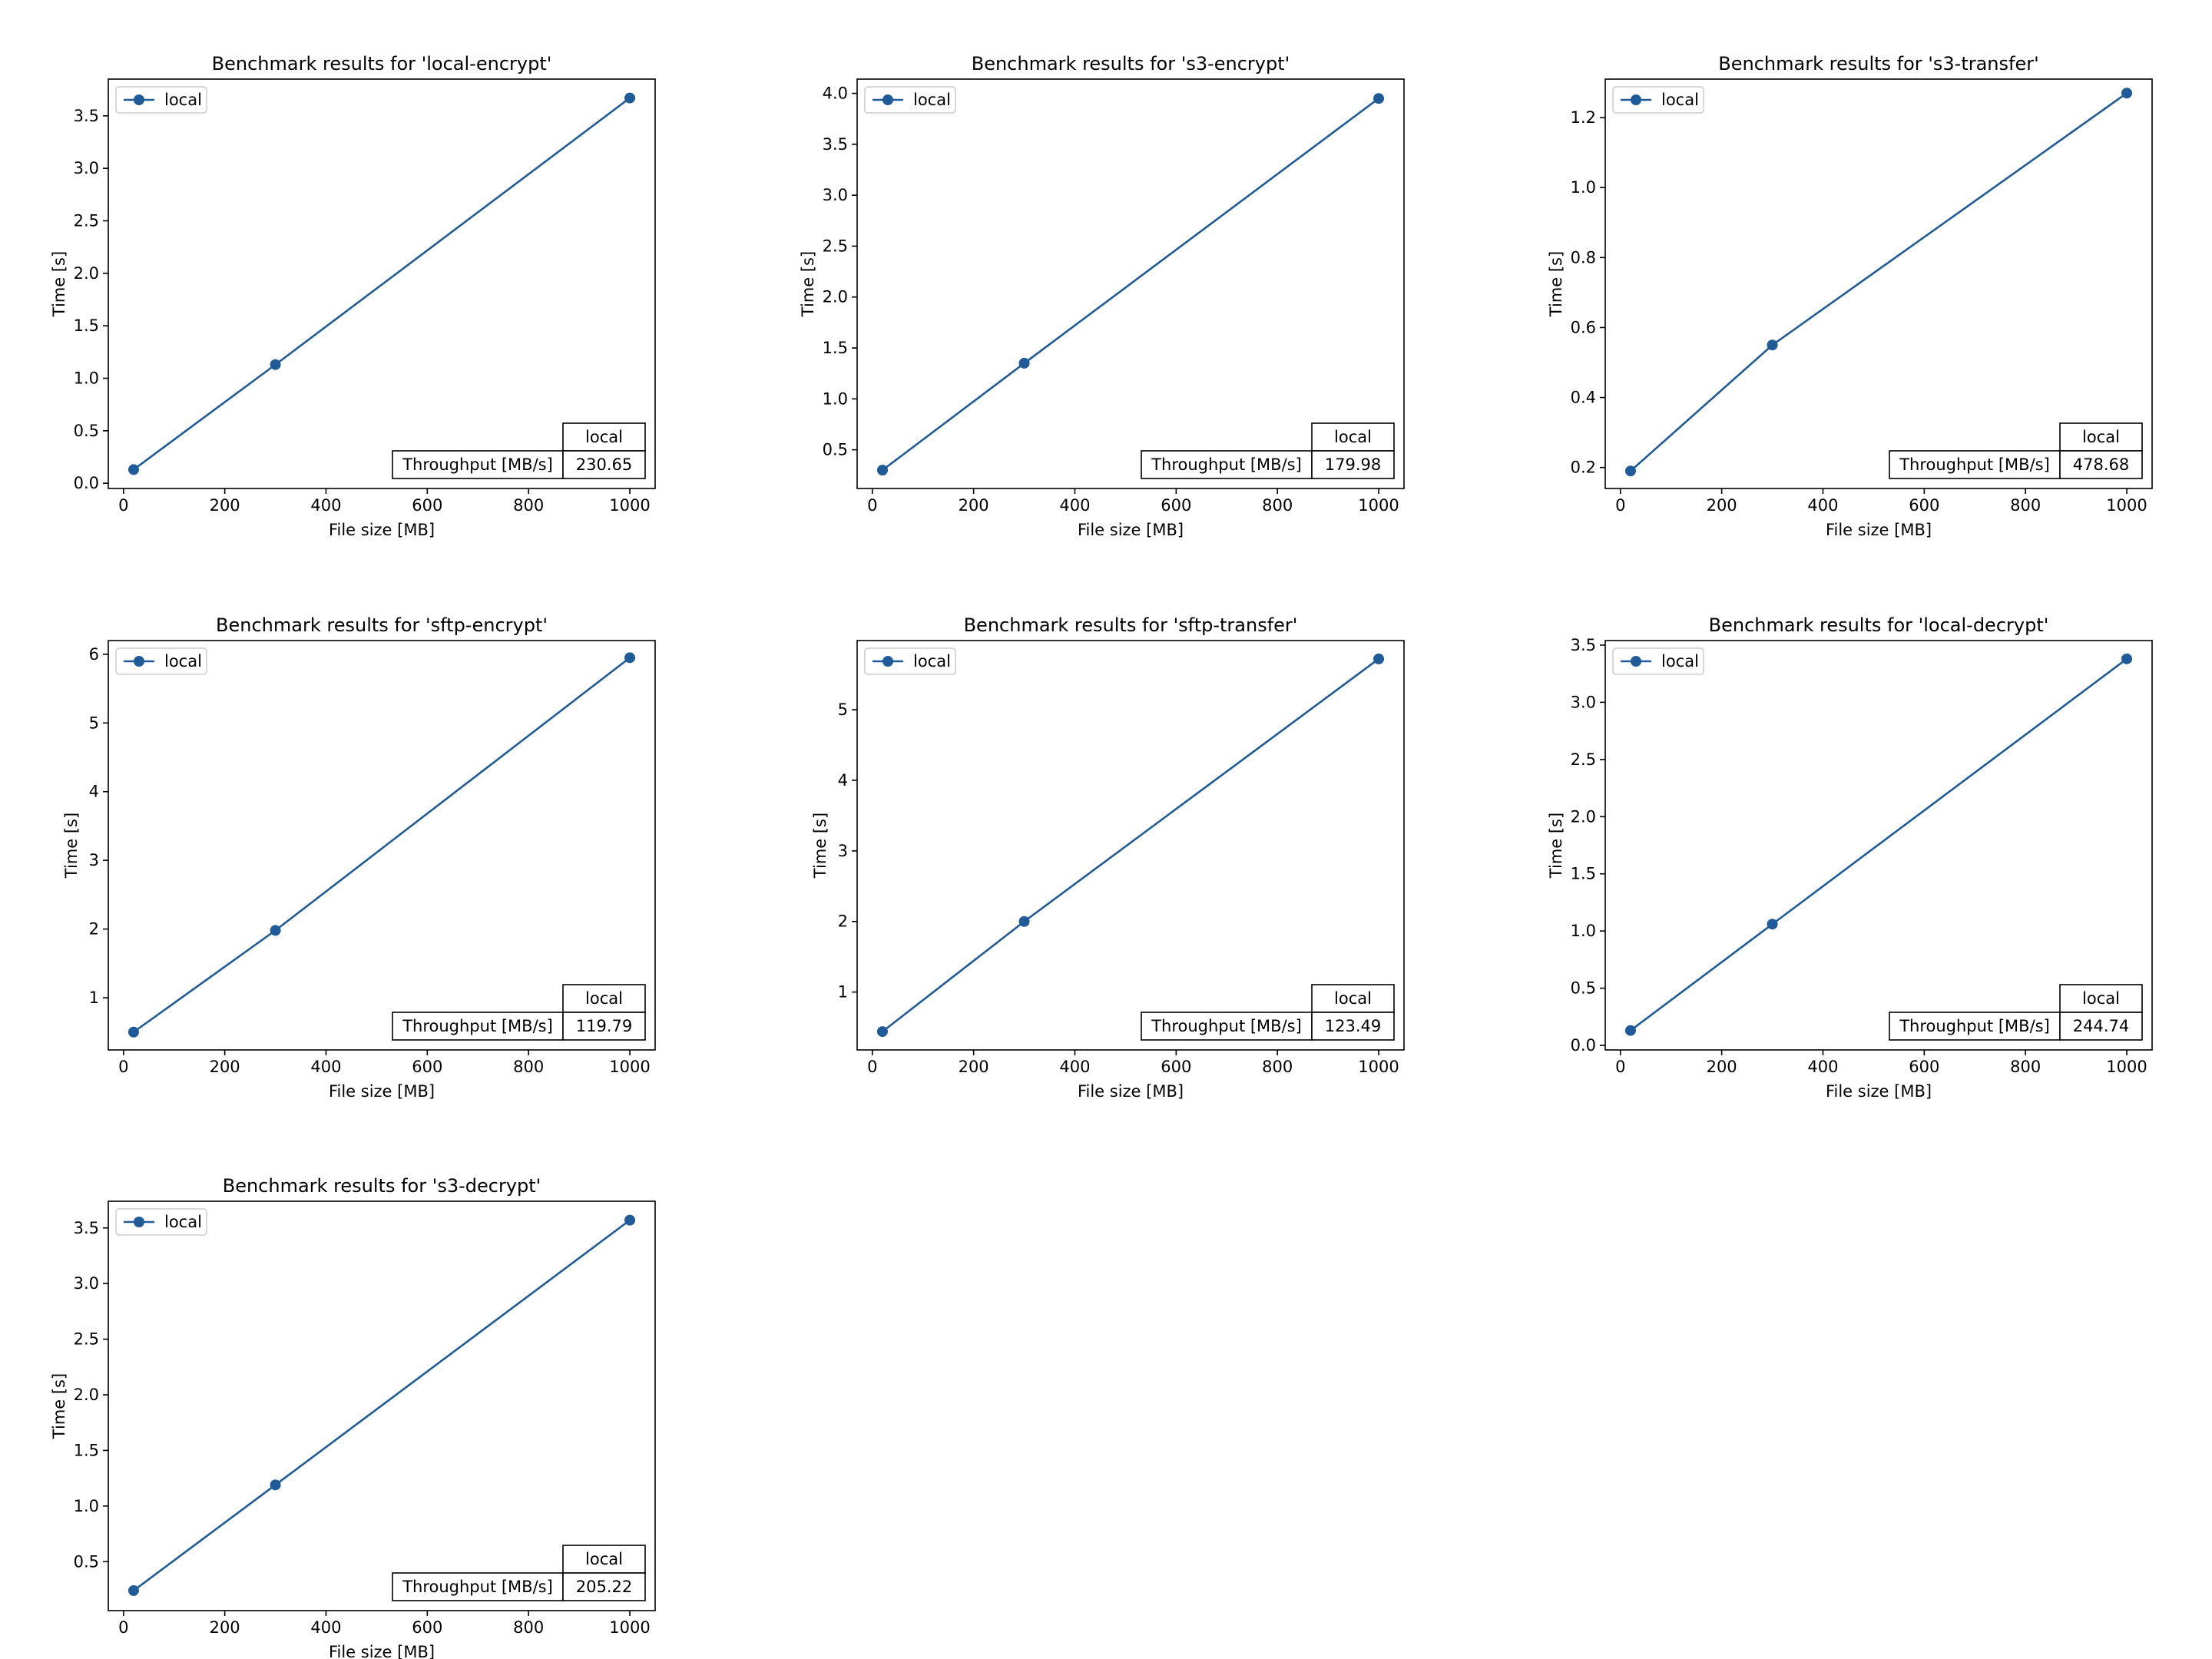 This screenshot has height=1659, width=2212. Describe the element at coordinates (1584, 327) in the screenshot. I see `y-tick-label: 0.6` at that location.